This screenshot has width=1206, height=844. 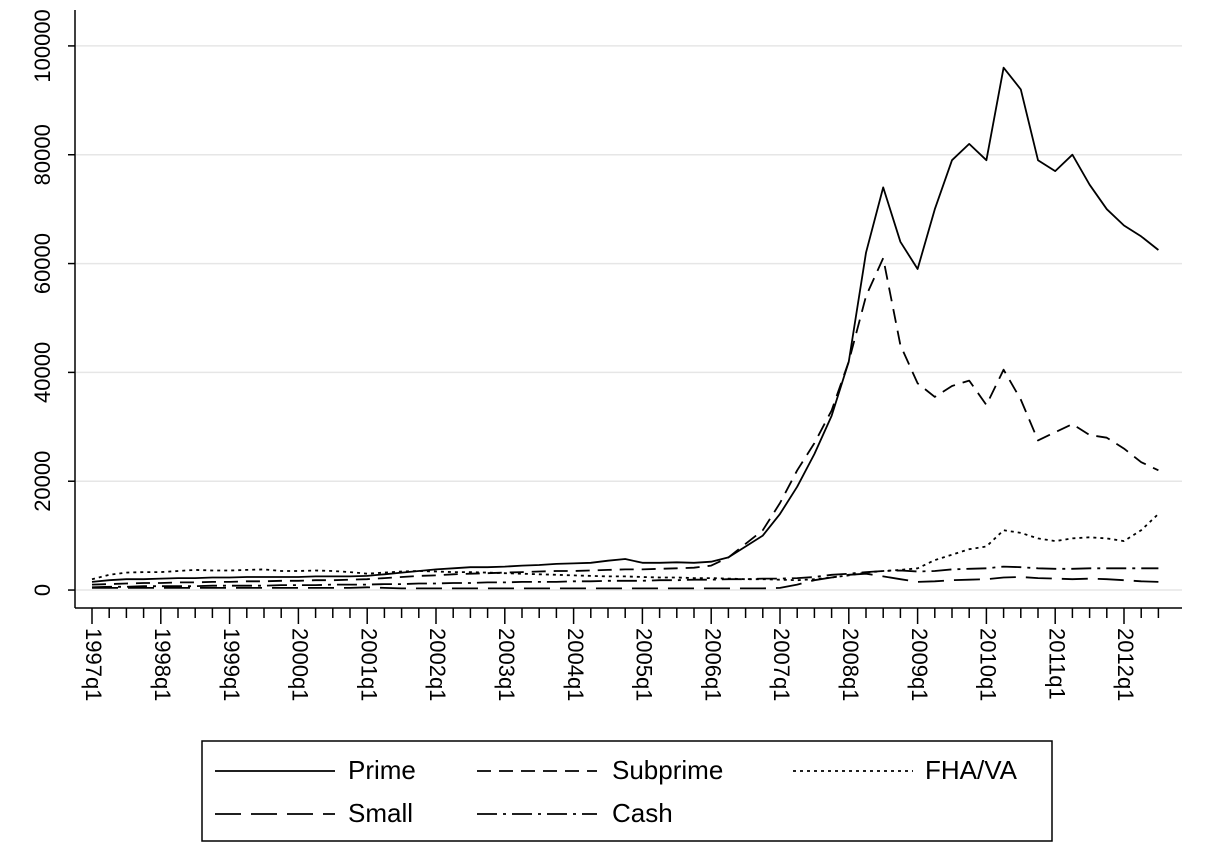 What do you see at coordinates (781, 664) in the screenshot?
I see `x-tick-label: 2007q1` at bounding box center [781, 664].